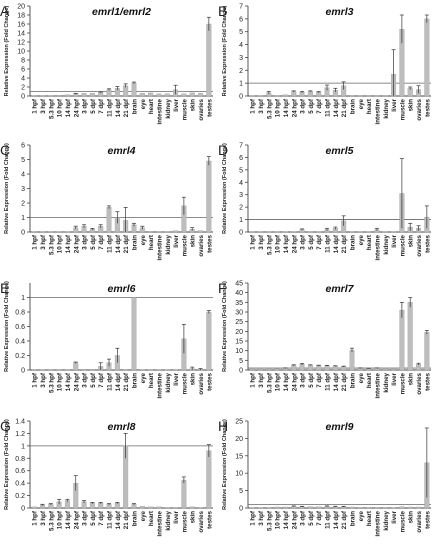 This screenshot has width=434, height=550. What do you see at coordinates (239, 313) in the screenshot?
I see `y-tick-label: 30` at bounding box center [239, 313].